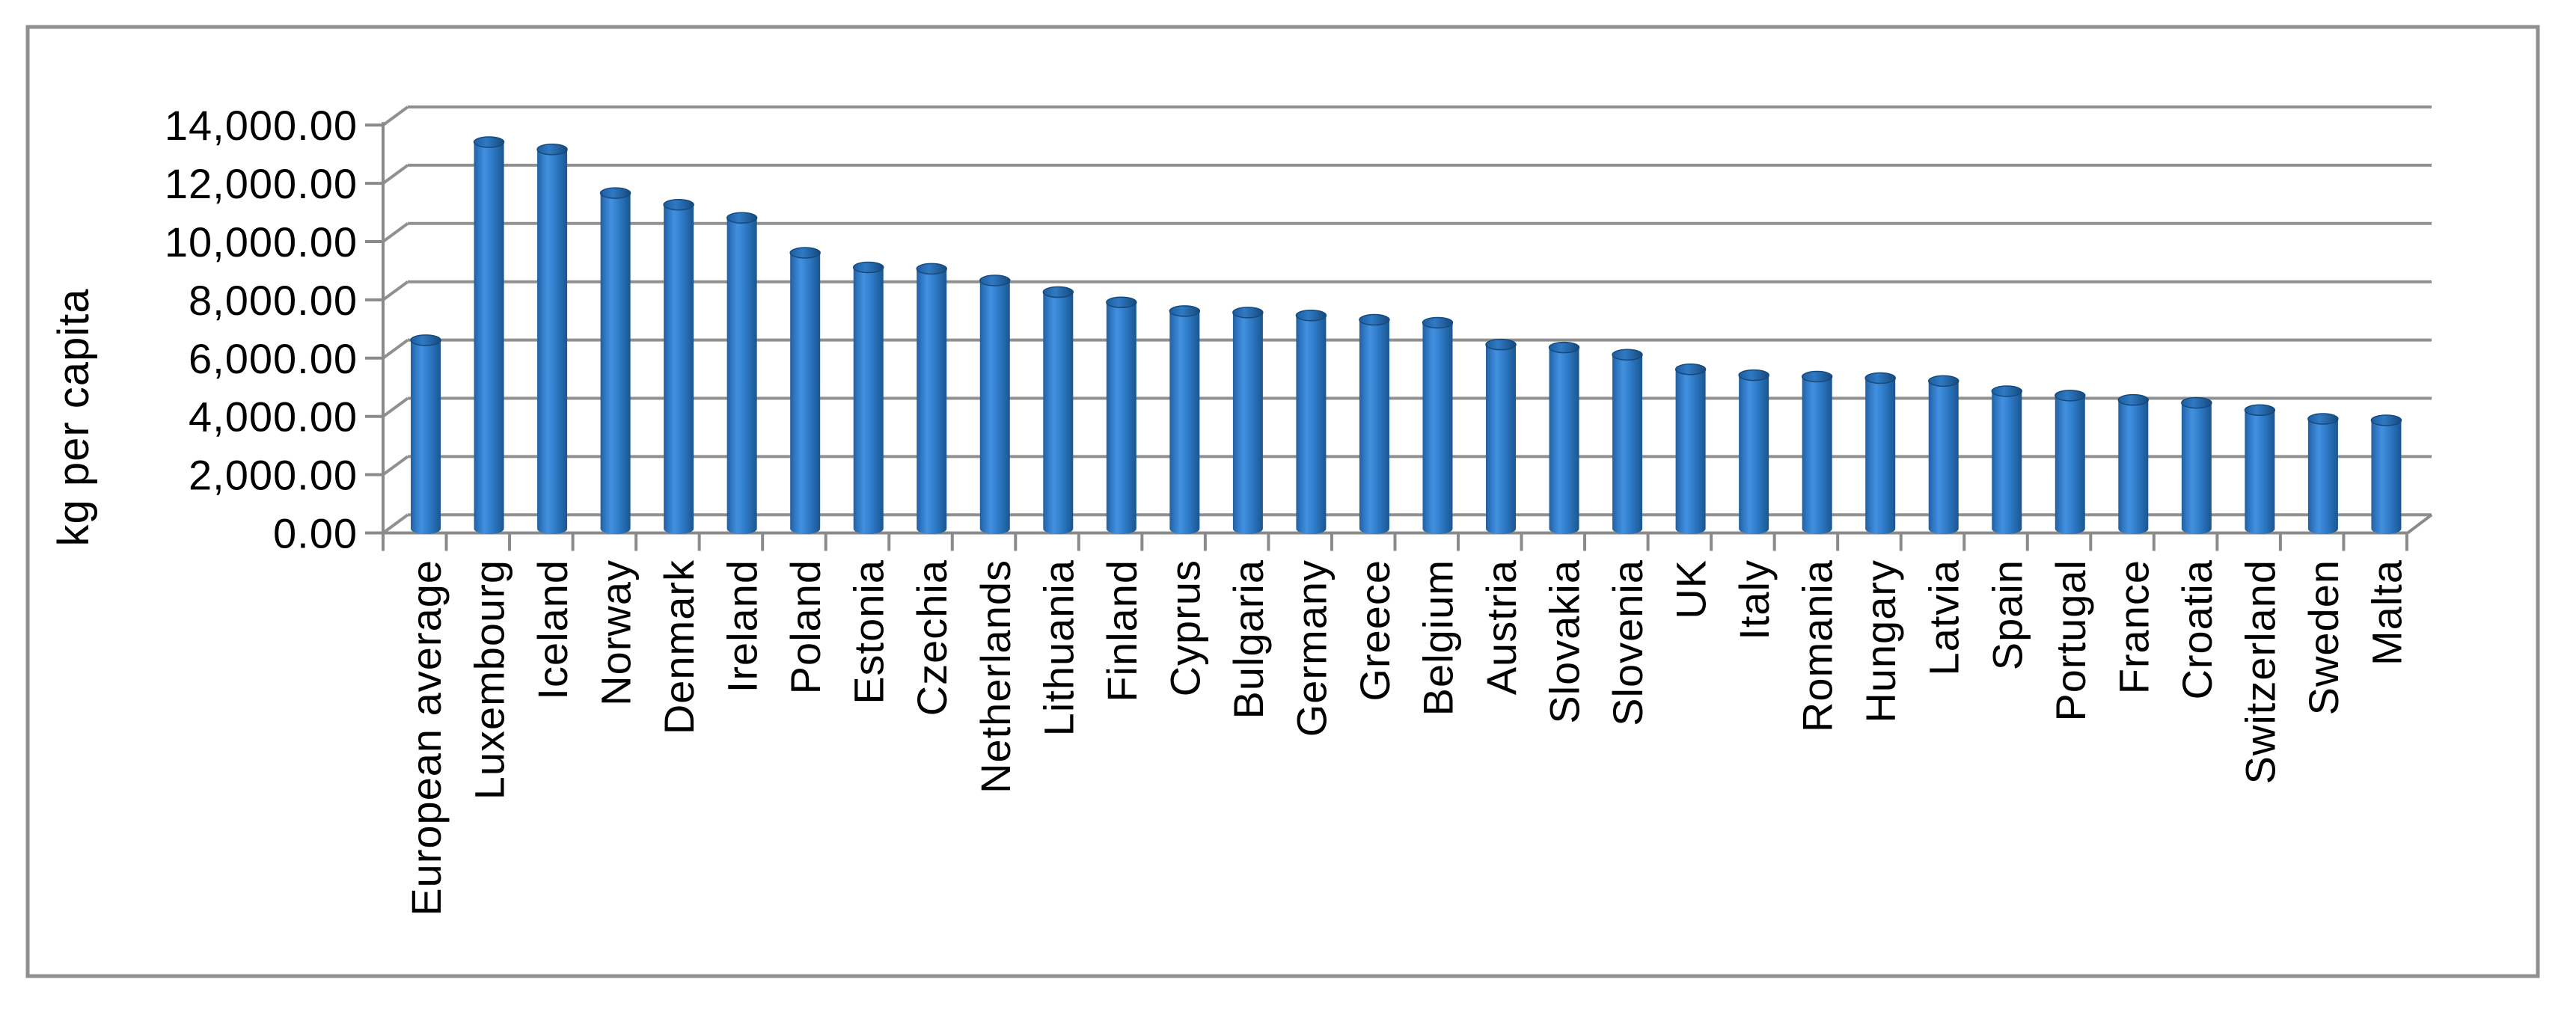  What do you see at coordinates (2133, 626) in the screenshot?
I see `category-label: France` at bounding box center [2133, 626].